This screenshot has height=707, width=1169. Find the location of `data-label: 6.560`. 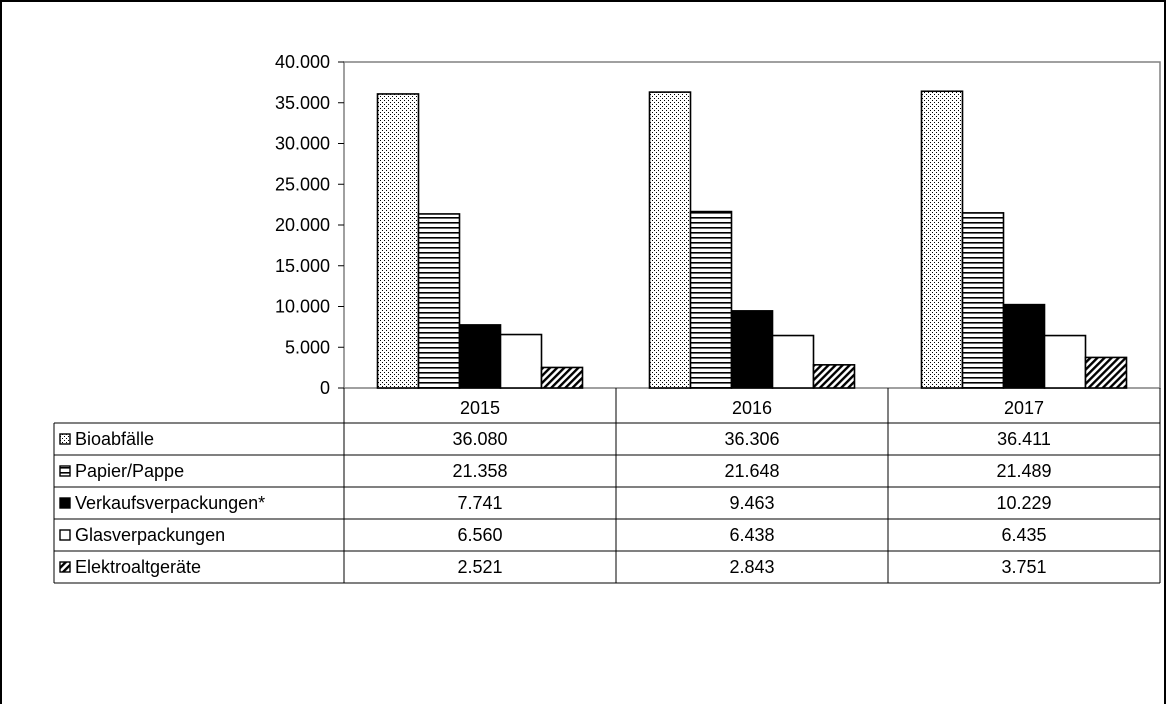

data-label: 6.560 is located at coordinates (479, 535).